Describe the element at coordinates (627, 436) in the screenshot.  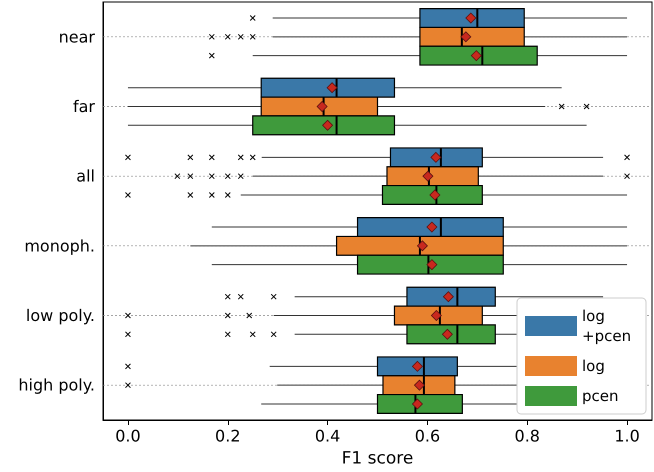
I see `x-tick-label: 1.0` at that location.